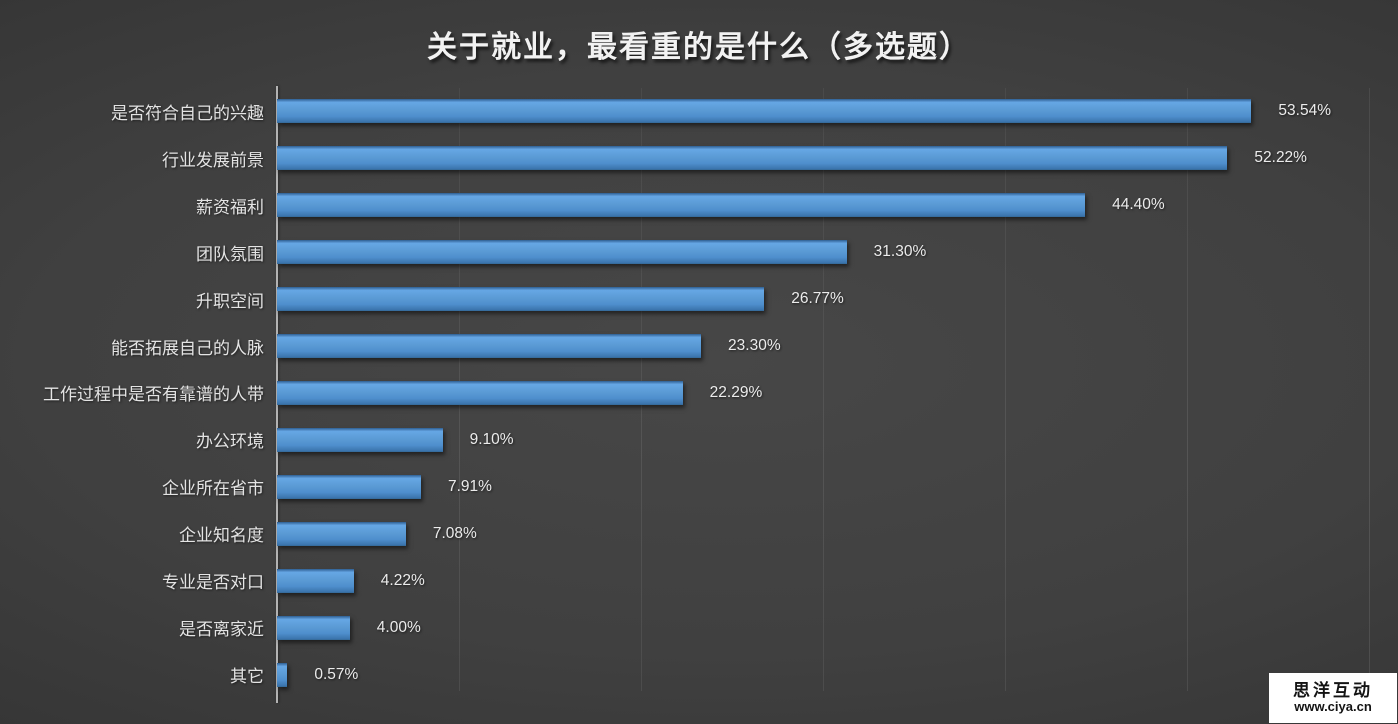 The image size is (1398, 724). I want to click on chart-row: 企业知名度 7.08%, so click(699, 533).